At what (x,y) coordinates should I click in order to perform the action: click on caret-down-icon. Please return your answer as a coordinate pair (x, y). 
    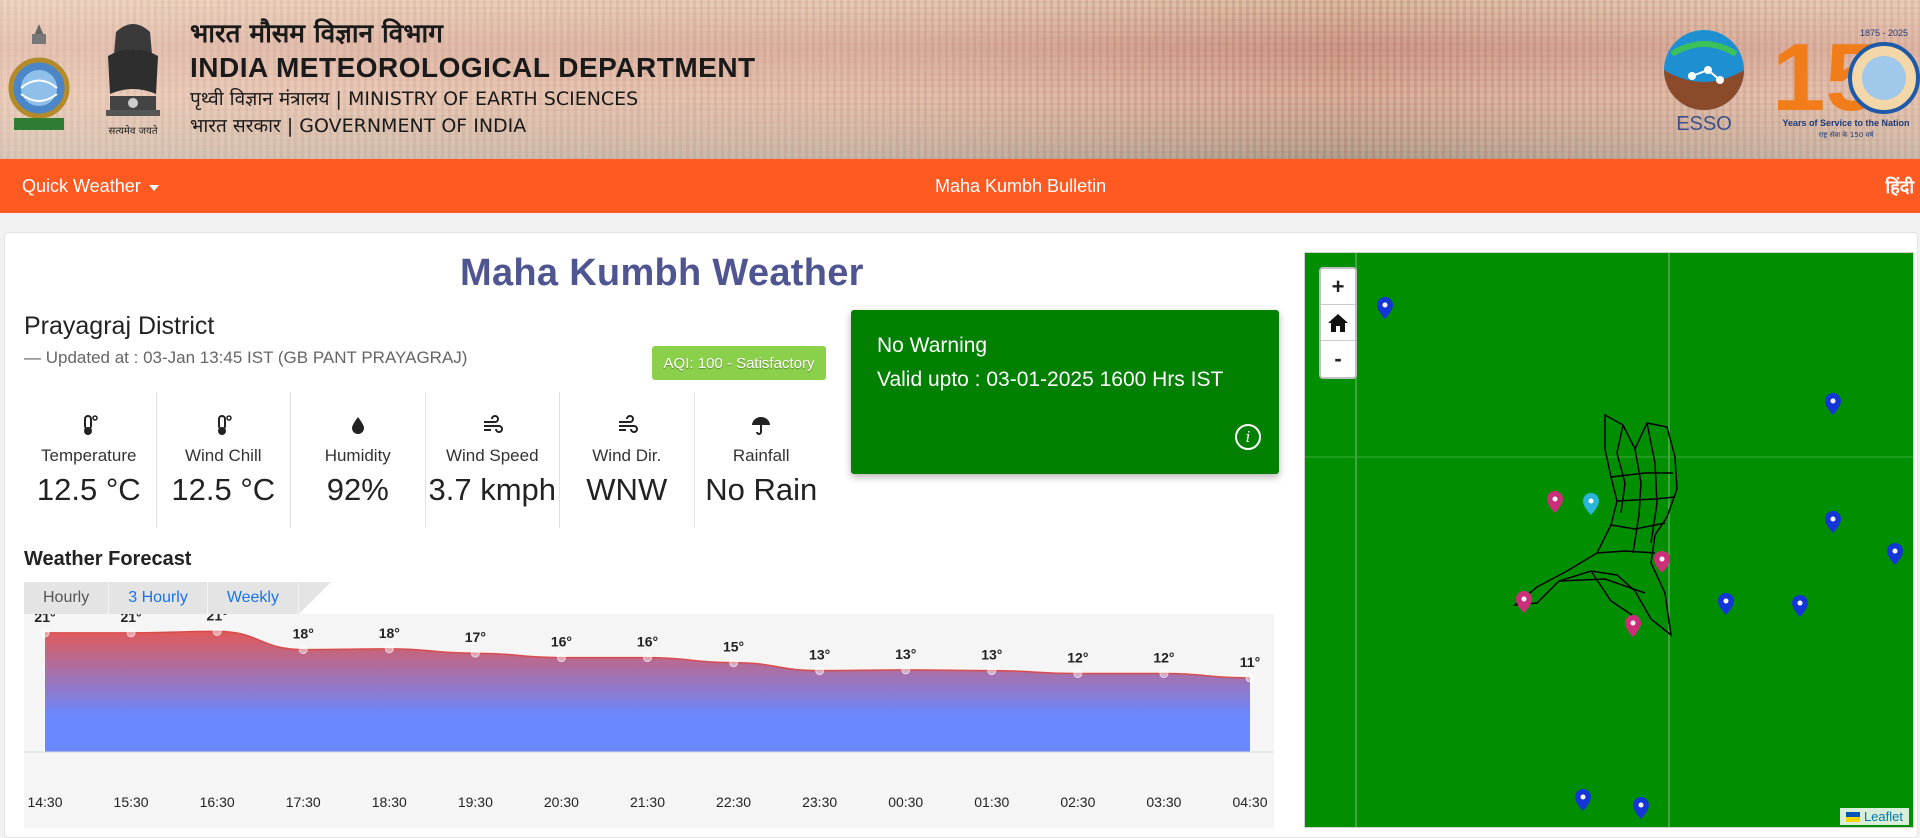
    Looking at the image, I should click on (153, 187).